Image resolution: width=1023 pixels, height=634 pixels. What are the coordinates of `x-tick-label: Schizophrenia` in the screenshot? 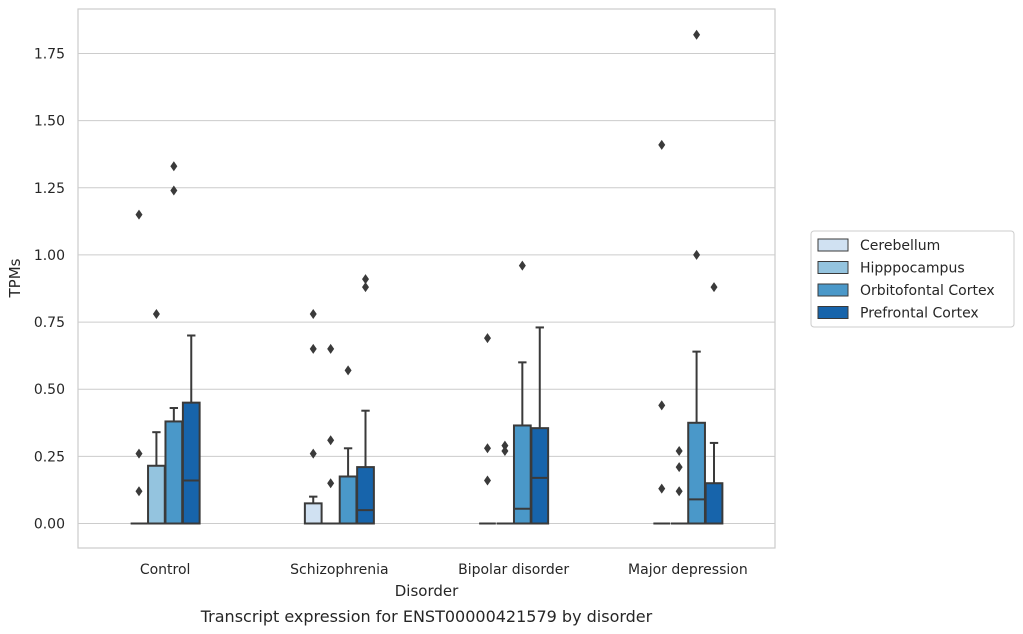 It's located at (339, 570).